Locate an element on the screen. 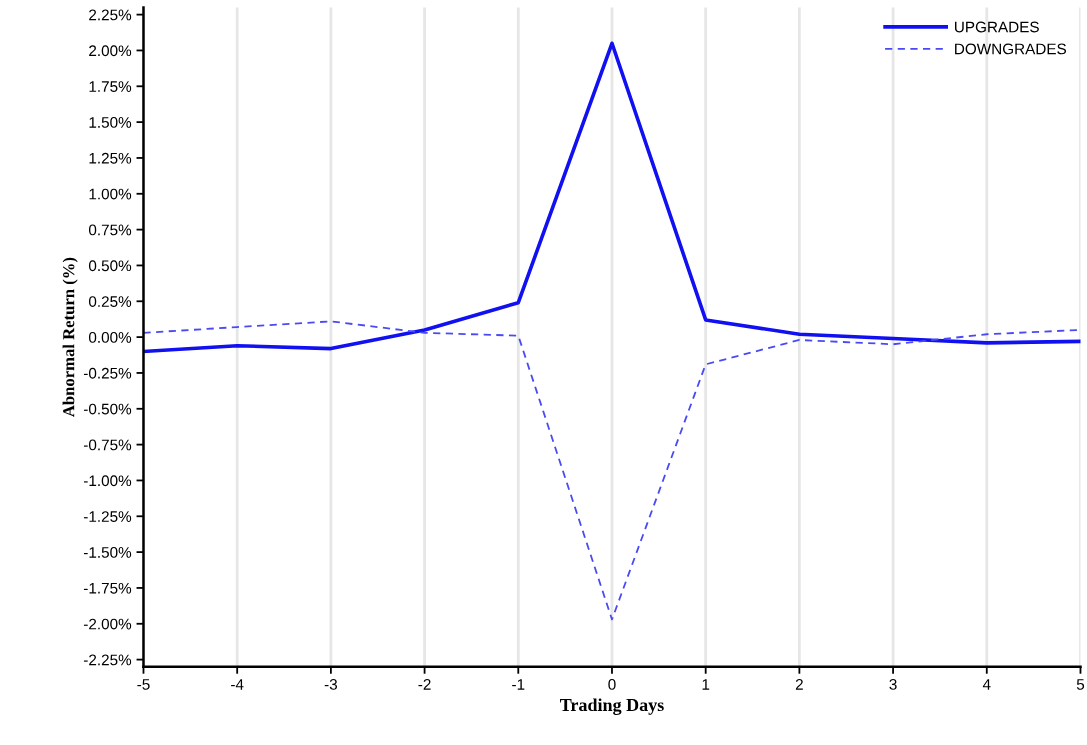 This screenshot has height=745, width=1087. x-tick-label: 4 is located at coordinates (986, 684).